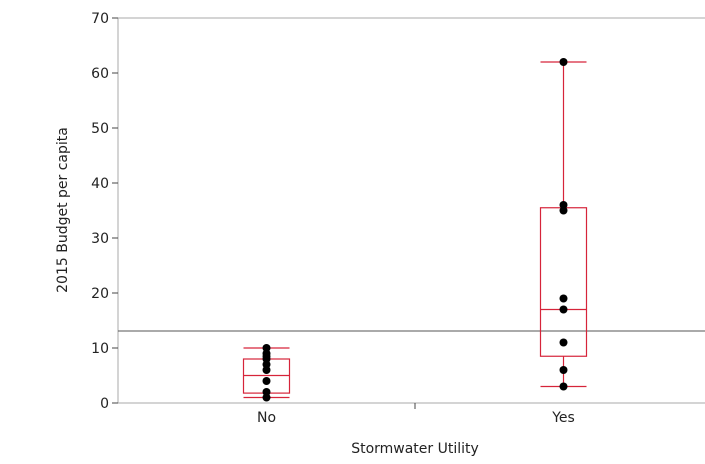  What do you see at coordinates (104, 404) in the screenshot?
I see `y-tick-label: 0` at bounding box center [104, 404].